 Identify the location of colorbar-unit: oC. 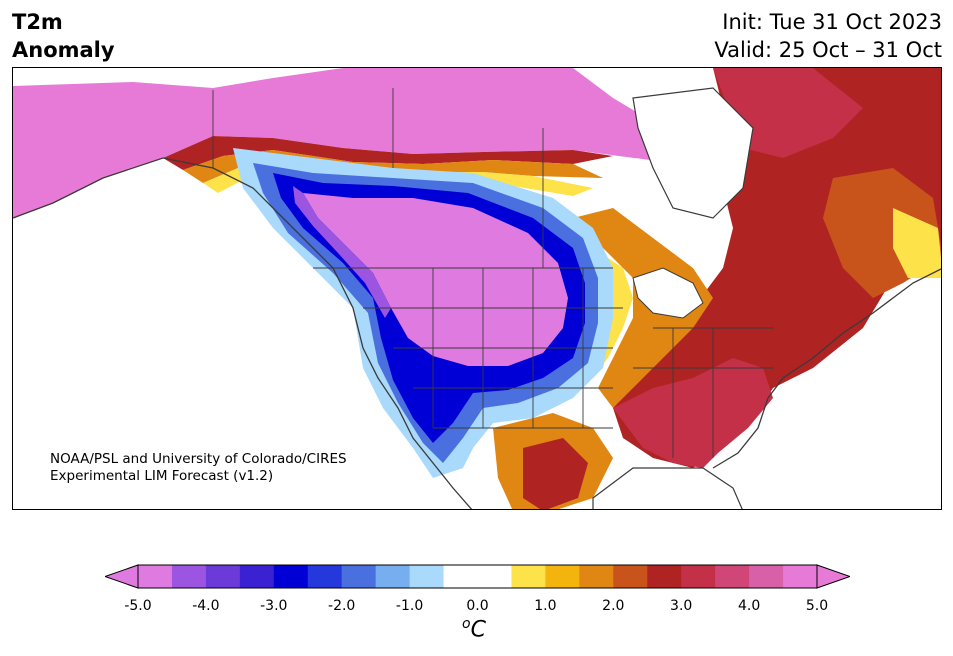
(474, 629).